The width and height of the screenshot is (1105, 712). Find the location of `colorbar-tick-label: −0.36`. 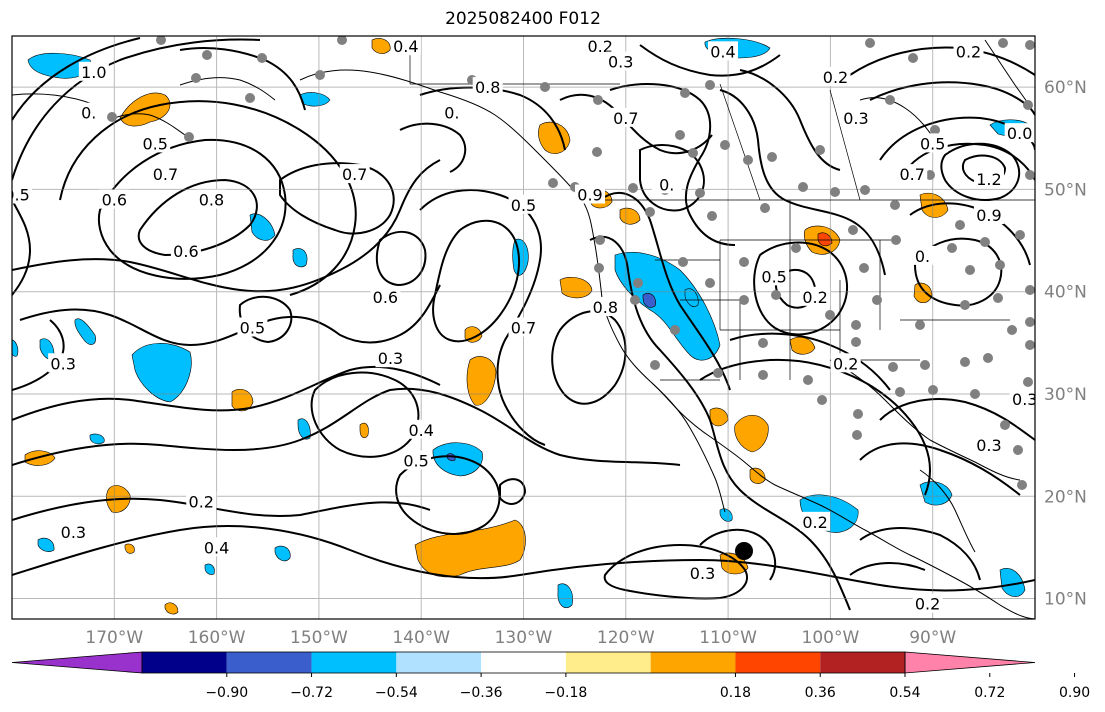

colorbar-tick-label: −0.36 is located at coordinates (481, 693).